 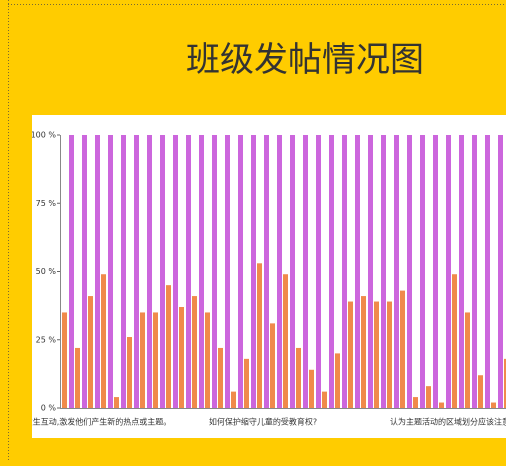 I want to click on y-tick-label: 0 %, so click(x=49, y=408).